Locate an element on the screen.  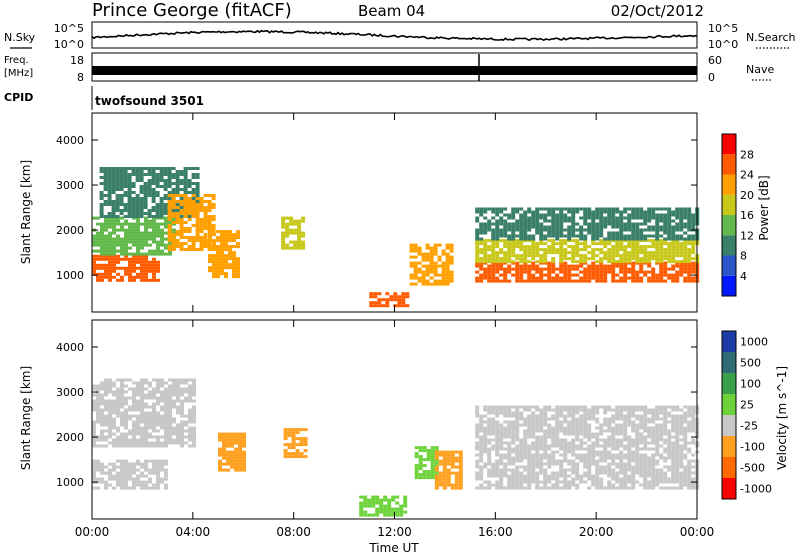
velocity-colorbar-tick: -100 is located at coordinates (752, 447).